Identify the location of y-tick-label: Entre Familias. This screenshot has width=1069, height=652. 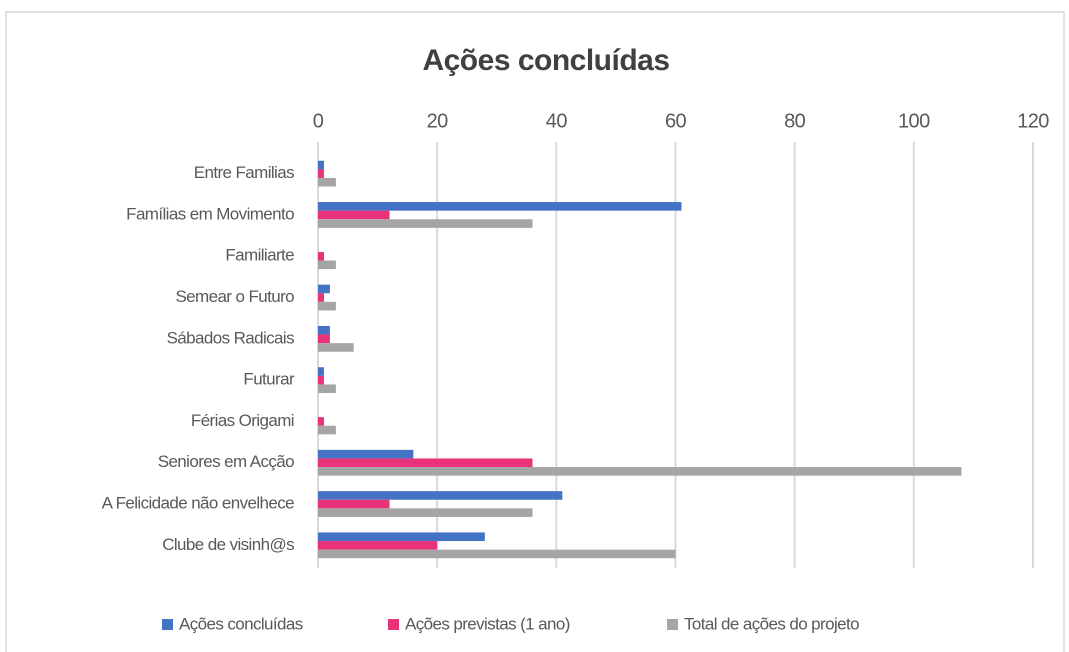
(244, 172).